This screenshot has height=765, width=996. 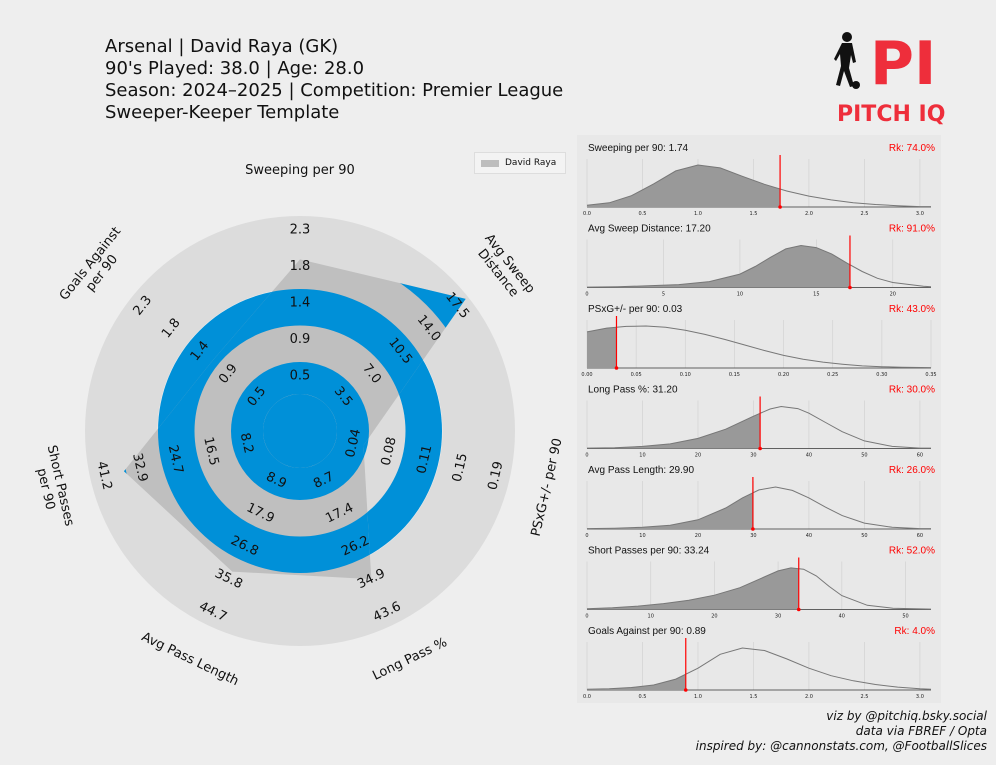 I want to click on legend-label: David Raya, so click(x=531, y=163).